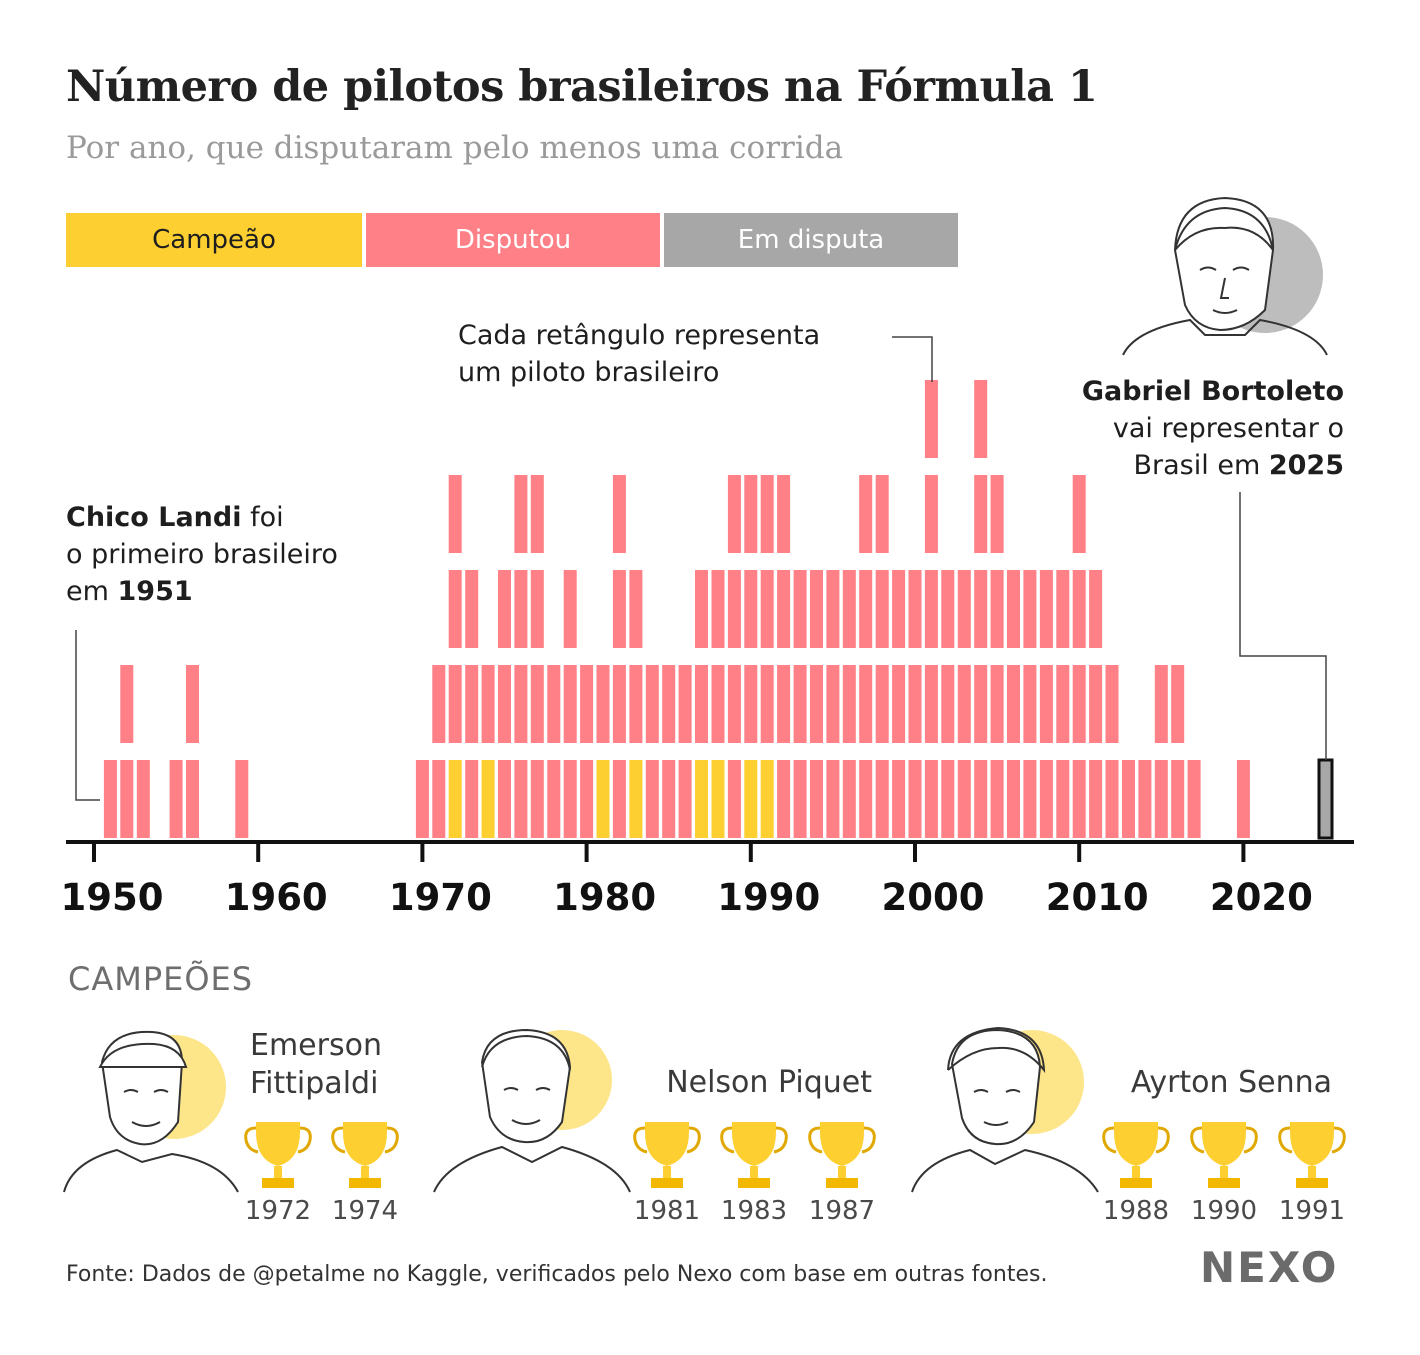 This screenshot has width=1420, height=1355. Describe the element at coordinates (1136, 1211) in the screenshot. I see `trophy-year: 1988` at that location.